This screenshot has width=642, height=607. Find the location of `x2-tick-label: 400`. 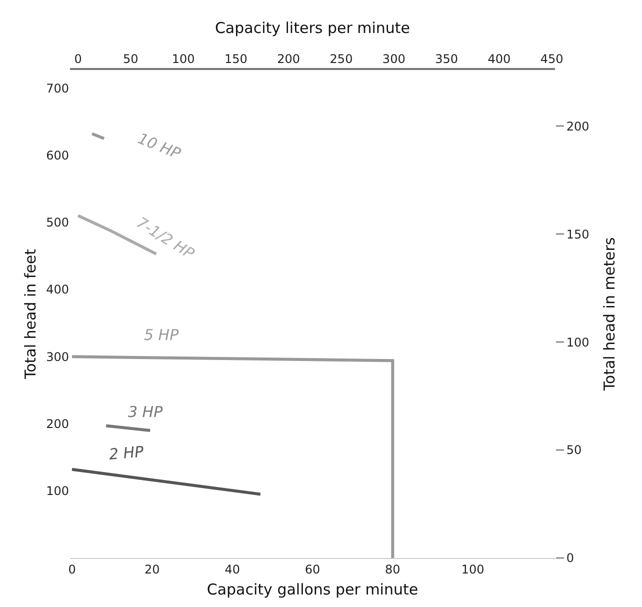

x2-tick-label: 400 is located at coordinates (499, 59).